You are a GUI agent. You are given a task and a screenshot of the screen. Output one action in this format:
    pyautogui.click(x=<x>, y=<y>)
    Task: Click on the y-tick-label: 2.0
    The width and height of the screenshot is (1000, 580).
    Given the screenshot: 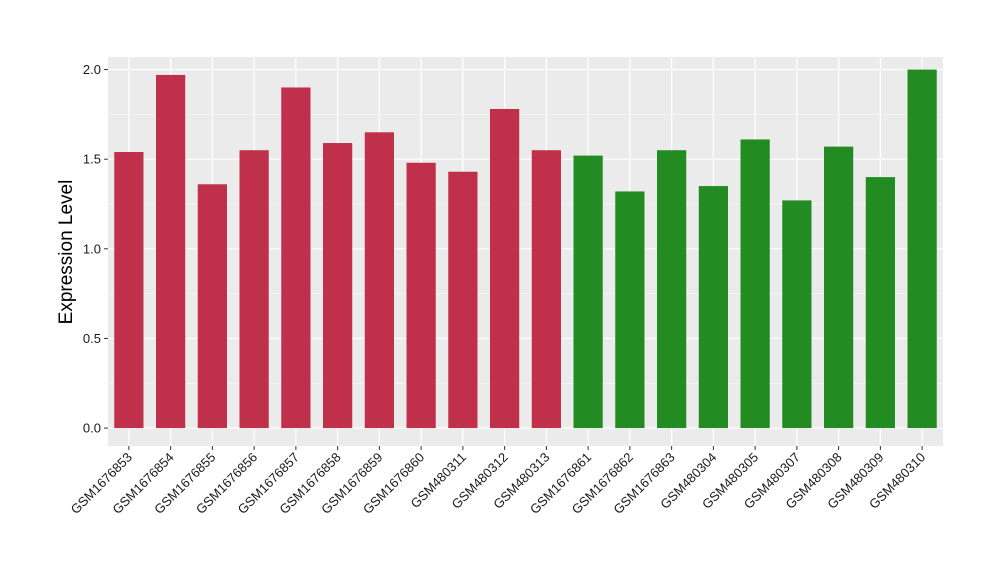 What is the action you would take?
    pyautogui.click(x=92, y=69)
    